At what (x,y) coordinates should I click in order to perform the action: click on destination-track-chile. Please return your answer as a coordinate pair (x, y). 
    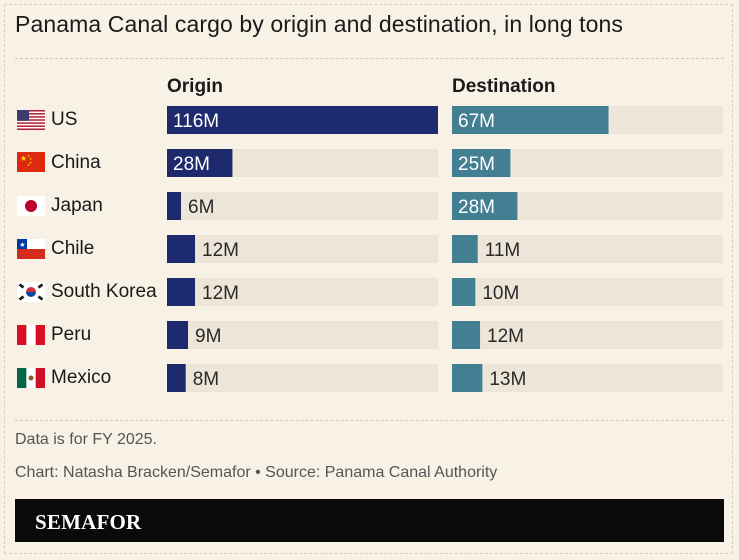
    Looking at the image, I should click on (587, 249).